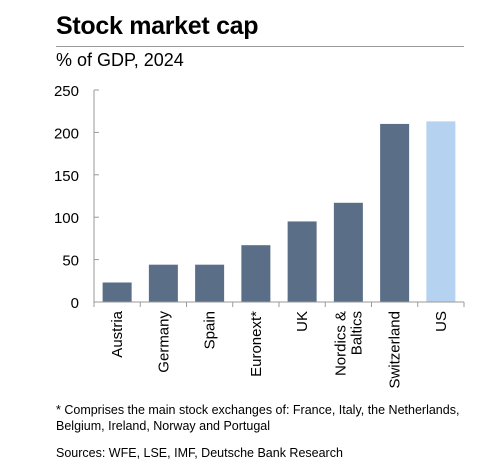  What do you see at coordinates (302, 261) in the screenshot?
I see `bar-uk` at bounding box center [302, 261].